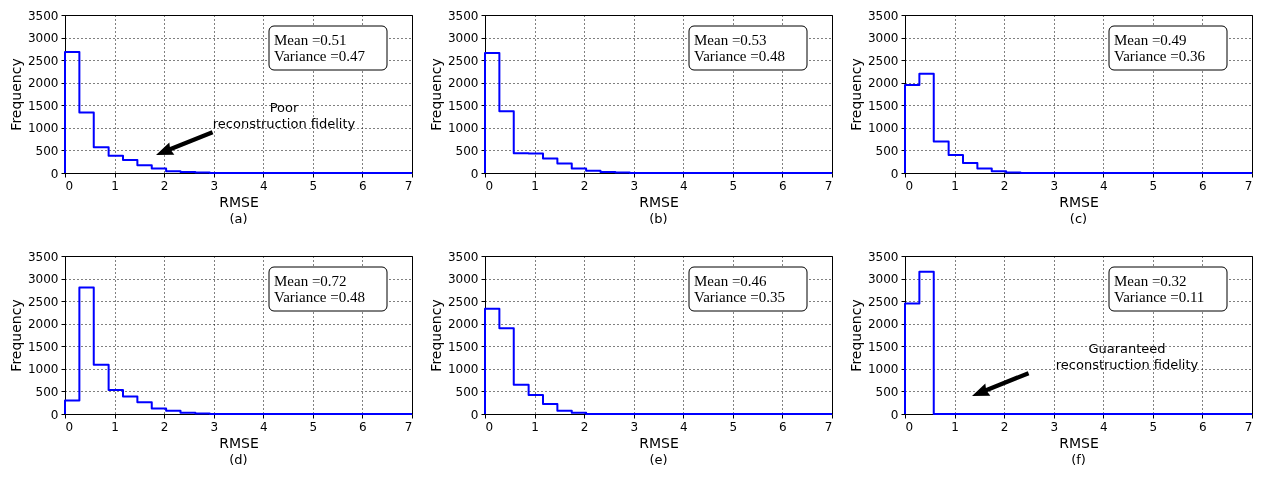 Image resolution: width=1282 pixels, height=481 pixels. Describe the element at coordinates (1150, 40) in the screenshot. I see `annotation: Mean =0.49` at that location.